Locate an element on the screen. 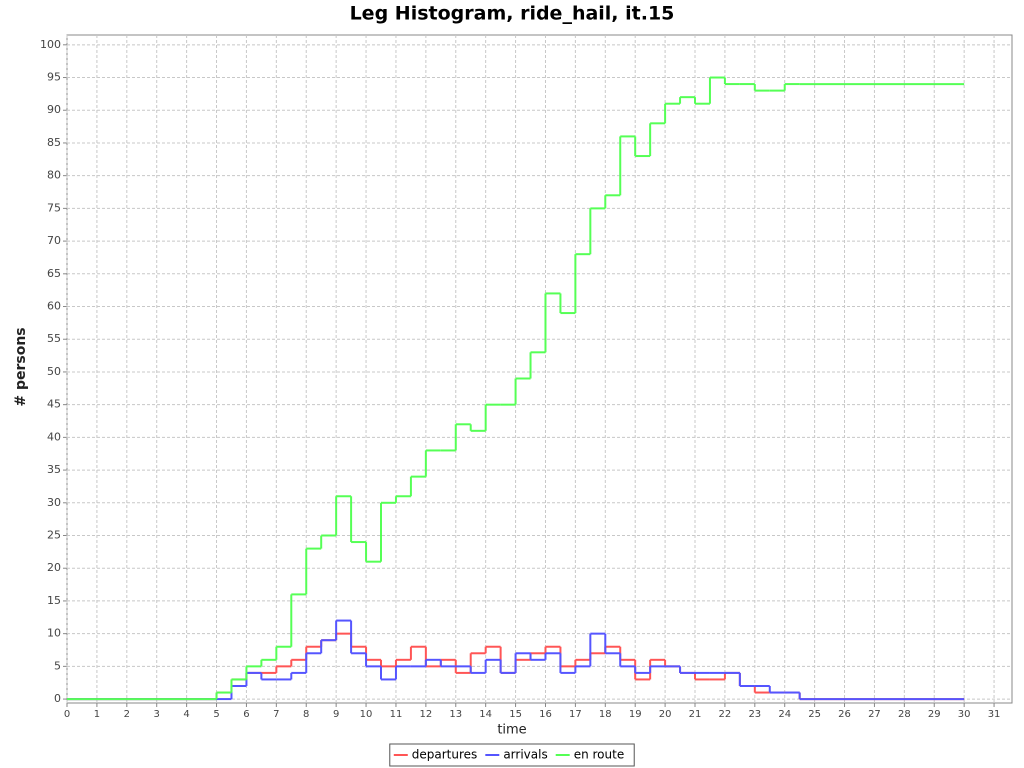 Image resolution: width=1024 pixels, height=768 pixels. y-tick-label: 25 is located at coordinates (54, 535).